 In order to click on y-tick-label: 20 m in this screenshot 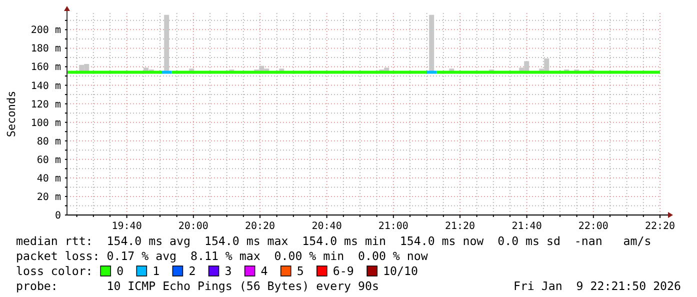, I will do `click(48, 197)`.